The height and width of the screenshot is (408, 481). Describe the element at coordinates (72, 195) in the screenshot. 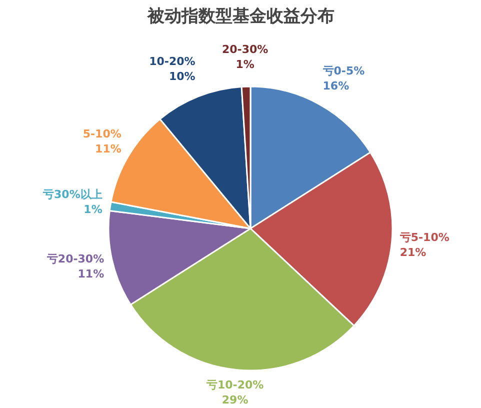

I see `slice-label: 亏30%以上` at that location.